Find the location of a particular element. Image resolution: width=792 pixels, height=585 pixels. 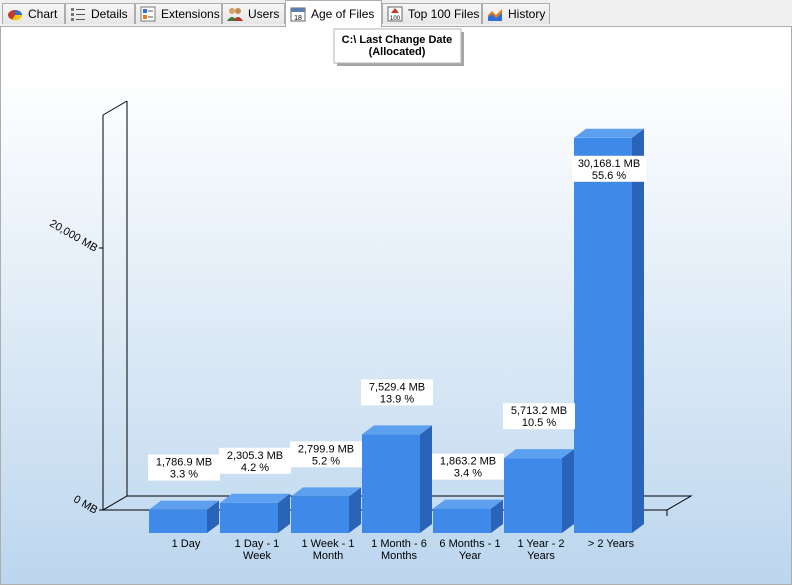

tab-details: Details is located at coordinates (100, 13).